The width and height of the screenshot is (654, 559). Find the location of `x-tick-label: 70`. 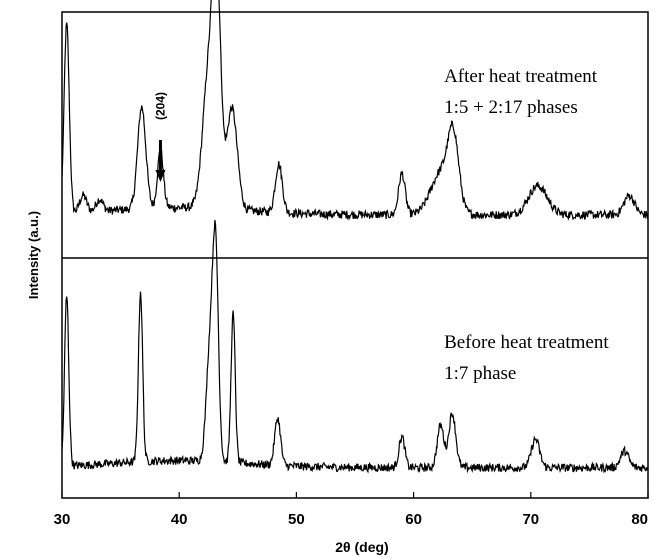

x-tick-label: 70 is located at coordinates (530, 519).